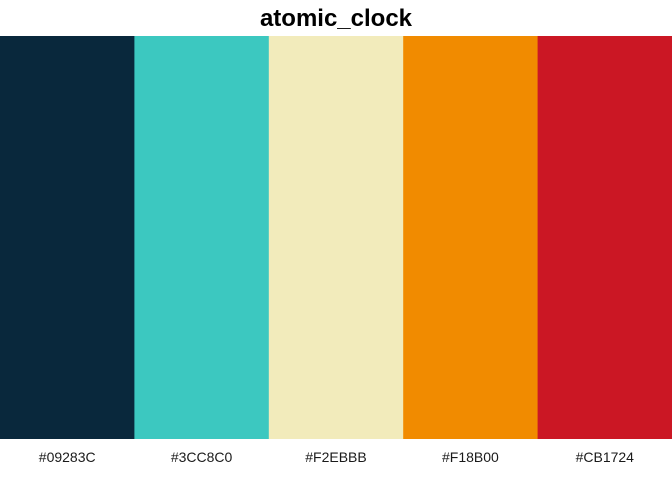  What do you see at coordinates (336, 18) in the screenshot?
I see `chart-title: atomic_clock` at bounding box center [336, 18].